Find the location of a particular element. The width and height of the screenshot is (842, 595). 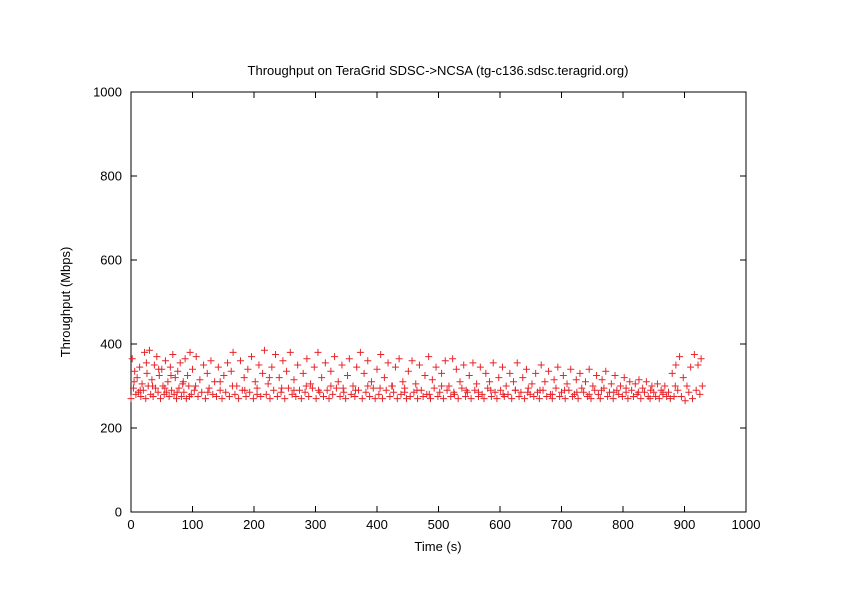

x-axis-label: Time (s) is located at coordinates (437, 546).